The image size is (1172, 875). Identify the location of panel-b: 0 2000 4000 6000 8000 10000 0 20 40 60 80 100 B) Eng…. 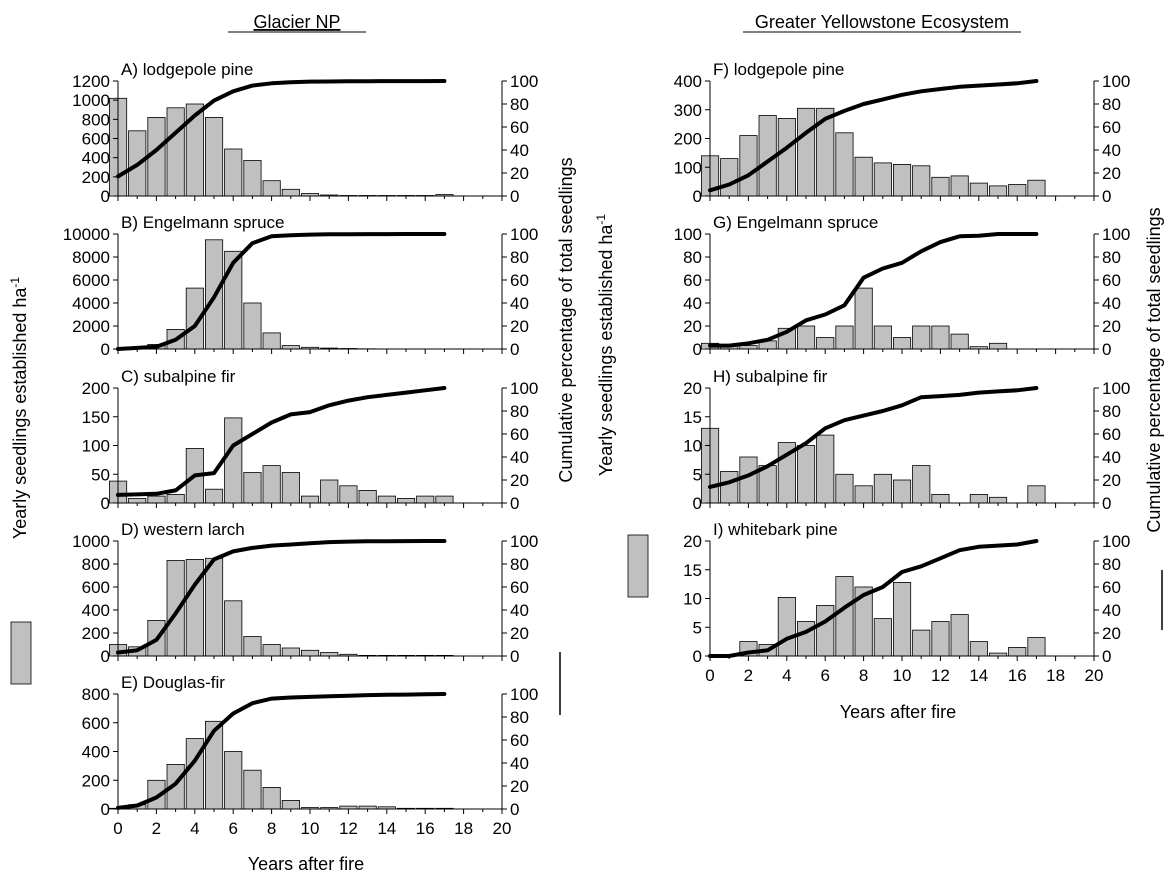
(301, 286).